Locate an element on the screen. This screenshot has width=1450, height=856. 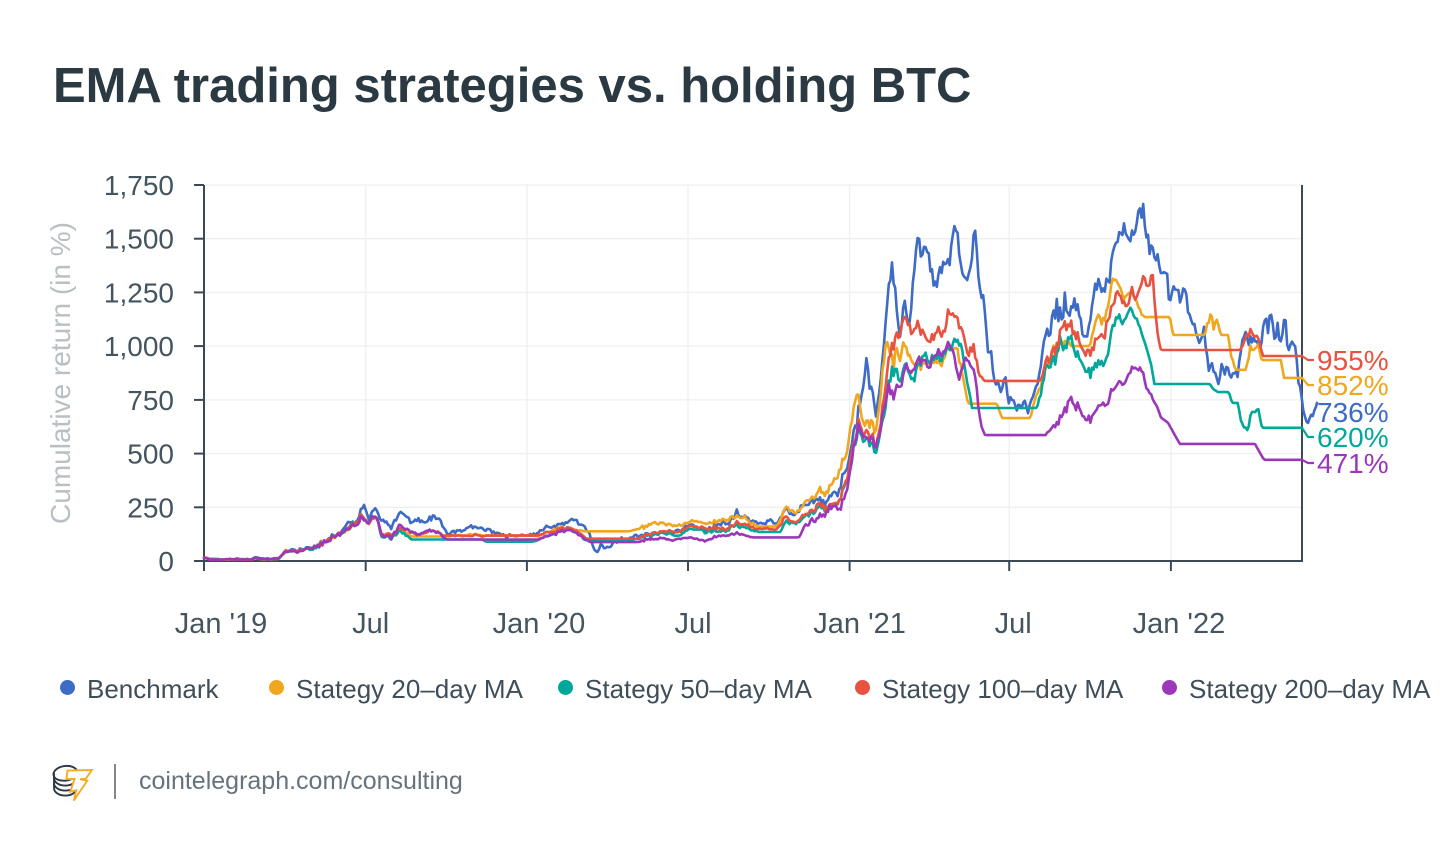
svg-text: Jan '22 is located at coordinates (1179, 624).